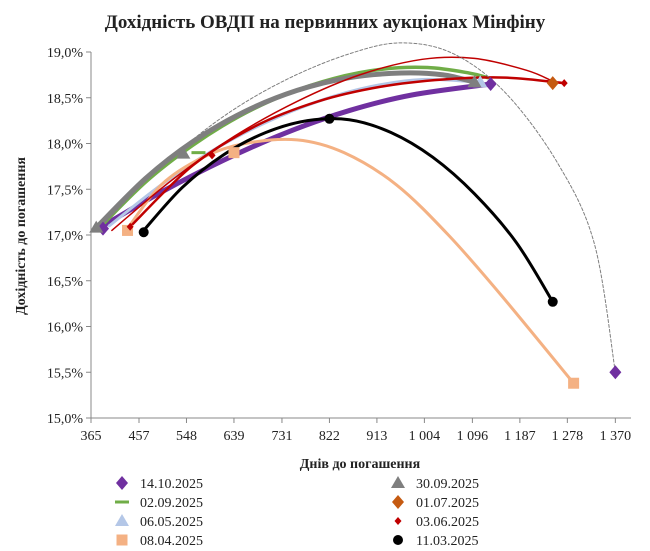 The image size is (650, 551). Describe the element at coordinates (186, 436) in the screenshot. I see `x-tick-label: 548` at that location.